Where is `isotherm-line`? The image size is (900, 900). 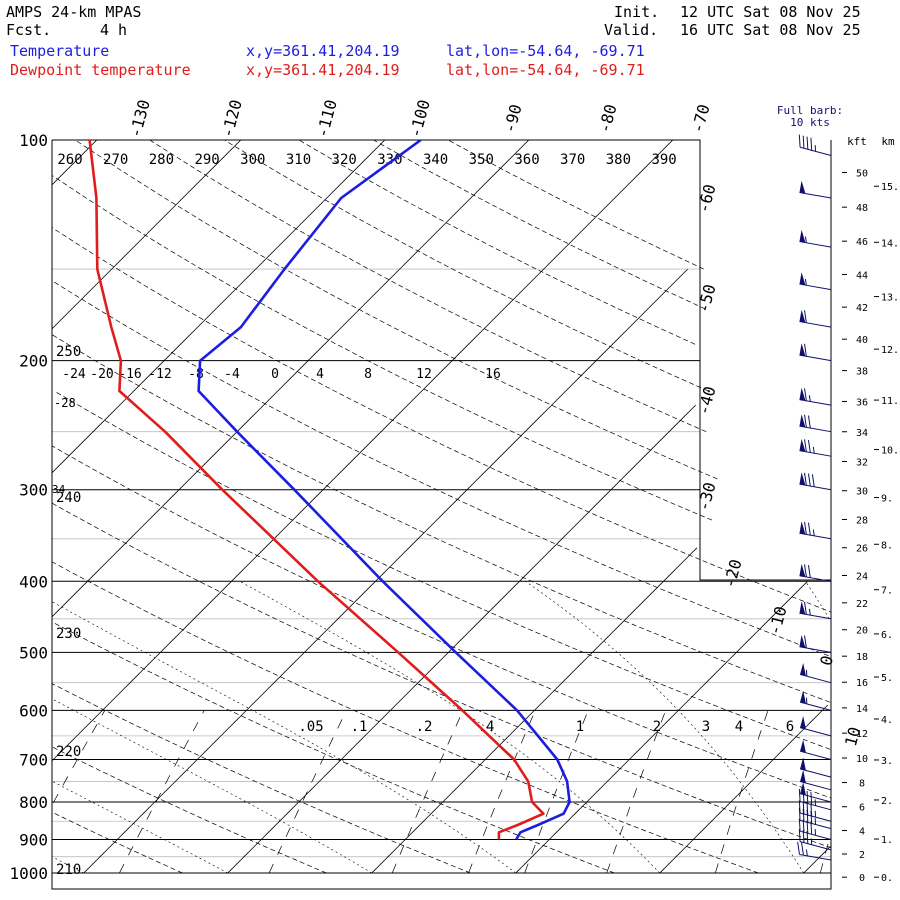 isotherm-line is located at coordinates (661, 727).